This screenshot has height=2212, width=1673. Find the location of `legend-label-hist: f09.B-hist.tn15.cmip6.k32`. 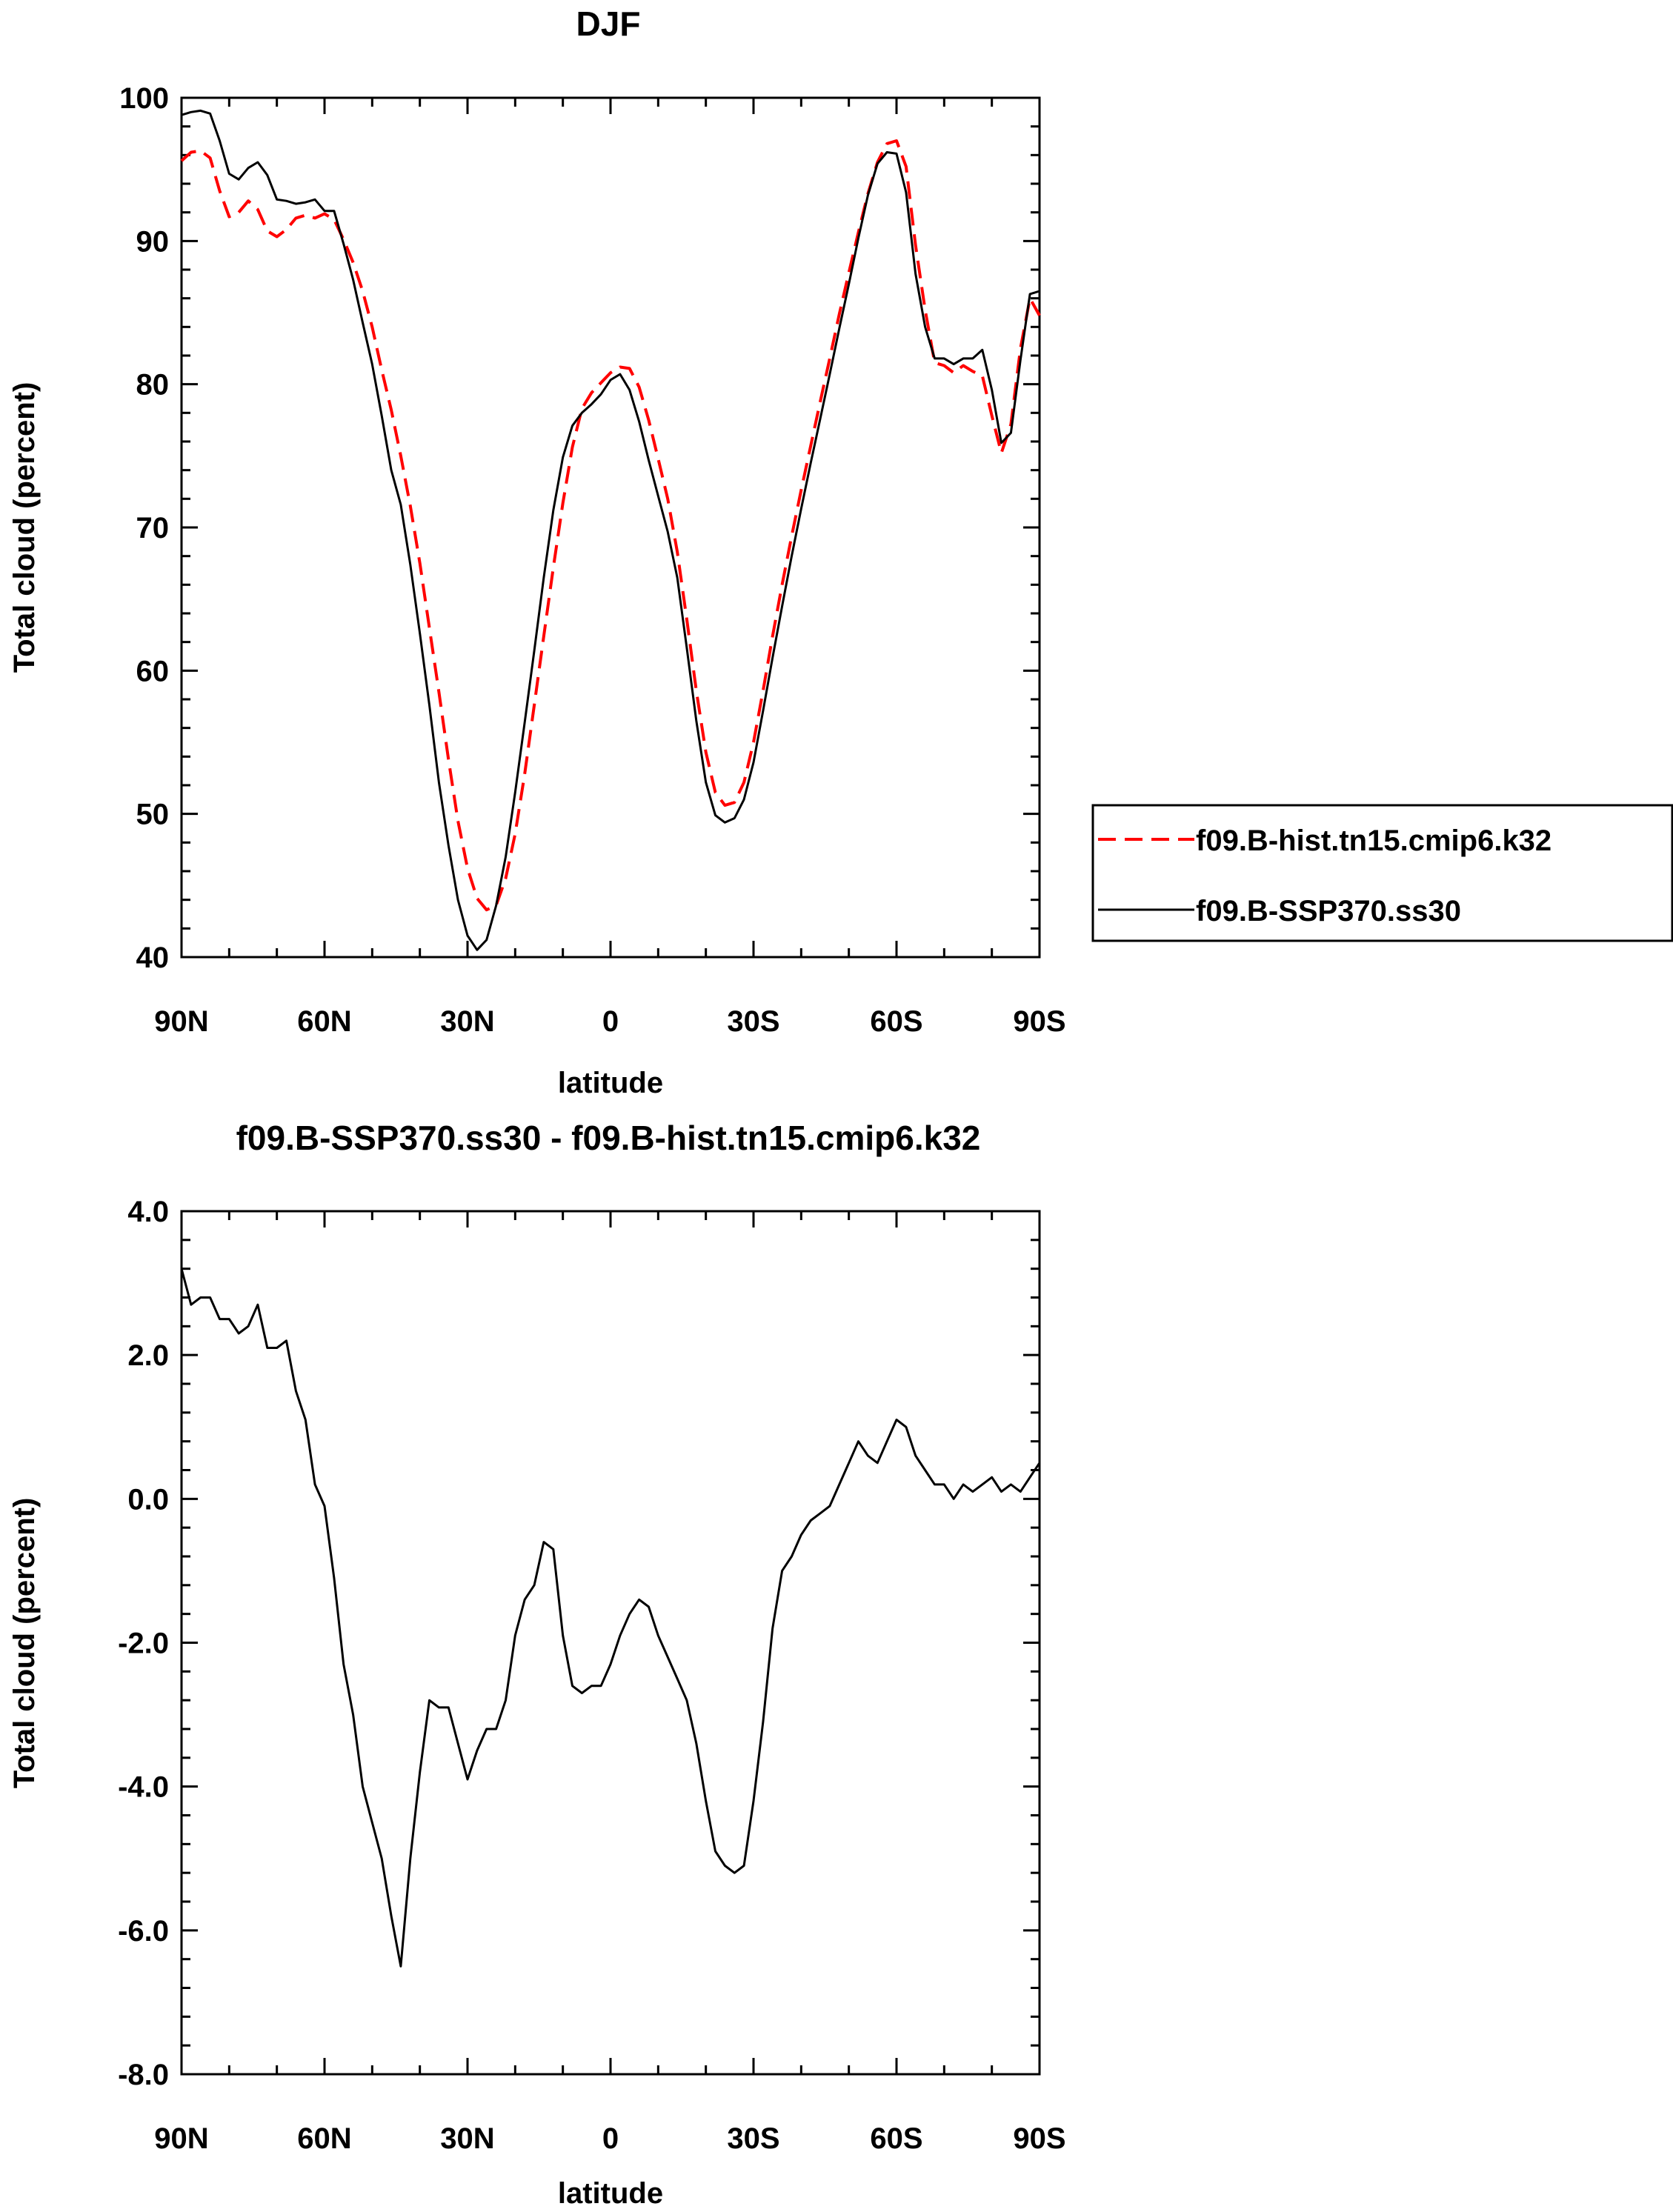

legend-label-hist: f09.B-hist.tn15.cmip6.k32 is located at coordinates (1373, 840).